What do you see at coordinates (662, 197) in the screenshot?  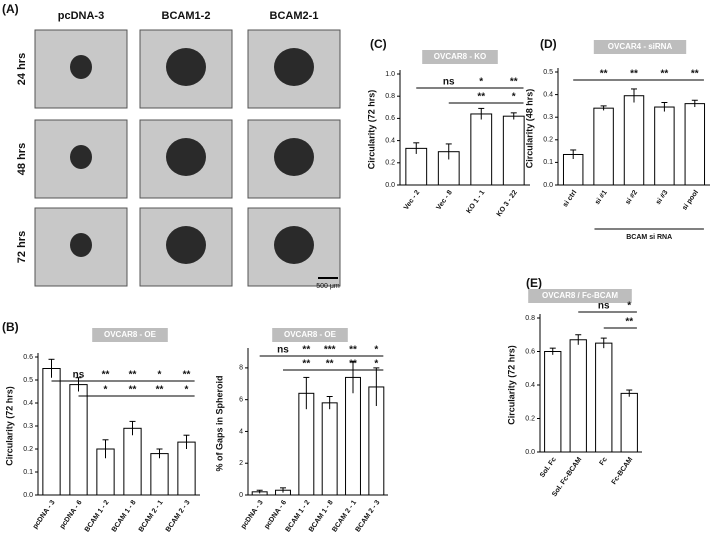 I see `x-tick-label: si #3` at bounding box center [662, 197].